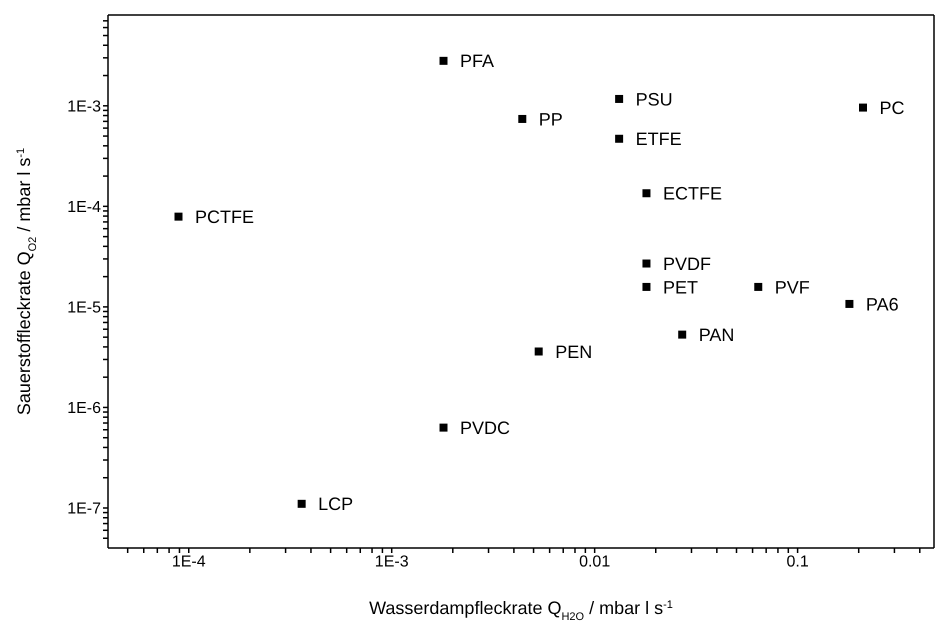 This screenshot has height=626, width=940. Describe the element at coordinates (477, 61) in the screenshot. I see `series-label: PFA` at that location.